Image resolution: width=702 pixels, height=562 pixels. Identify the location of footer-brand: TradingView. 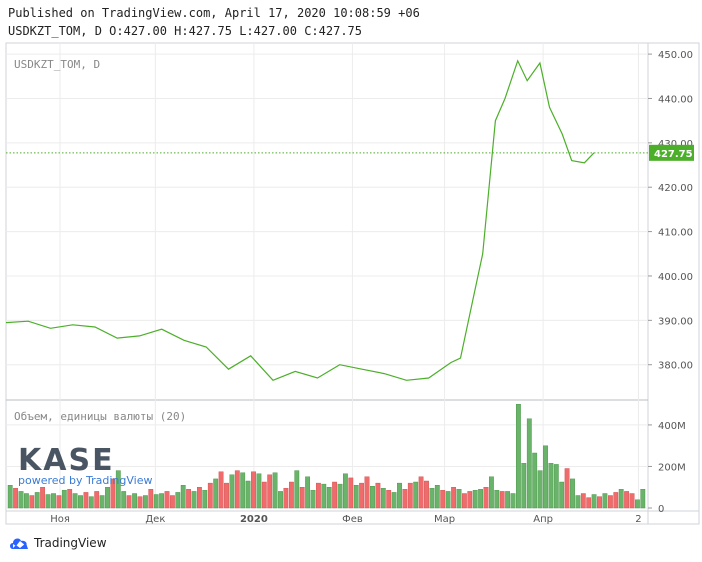
(57, 543).